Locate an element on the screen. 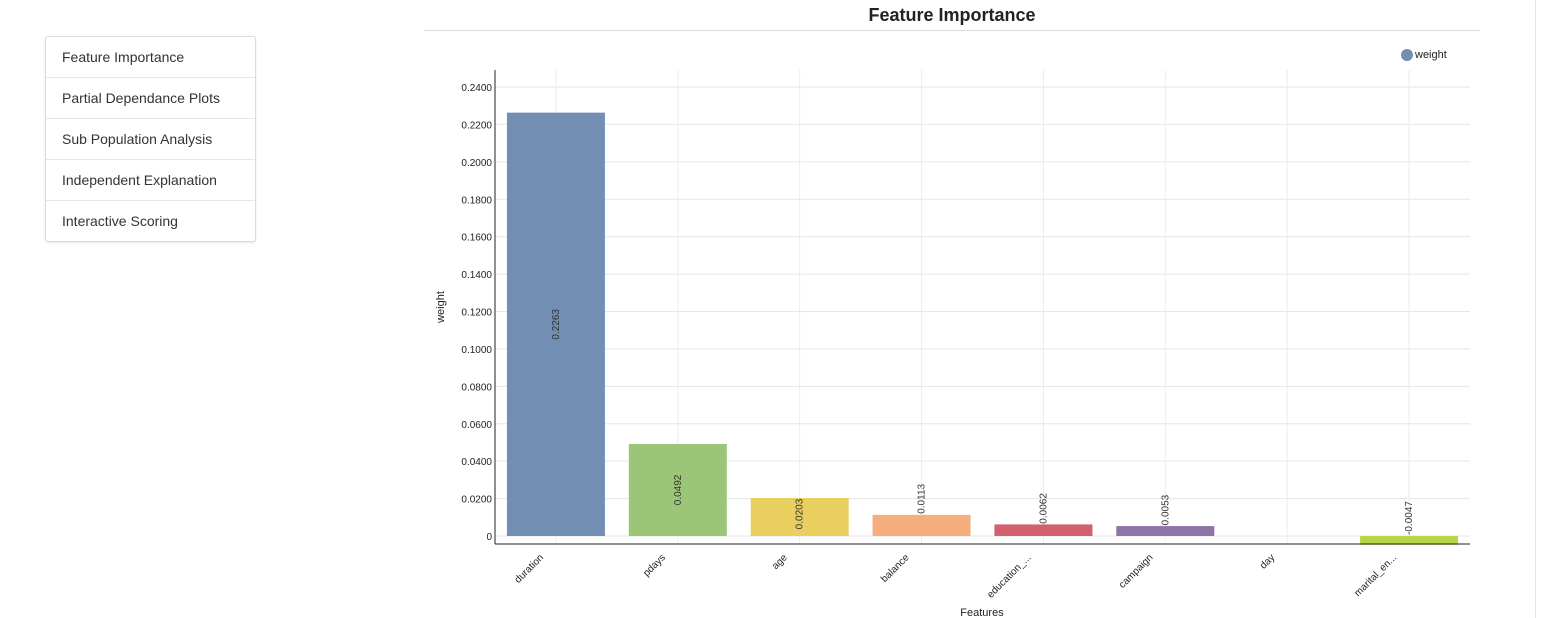 This screenshot has width=1566, height=618. x-tick-label: pdays is located at coordinates (654, 565).